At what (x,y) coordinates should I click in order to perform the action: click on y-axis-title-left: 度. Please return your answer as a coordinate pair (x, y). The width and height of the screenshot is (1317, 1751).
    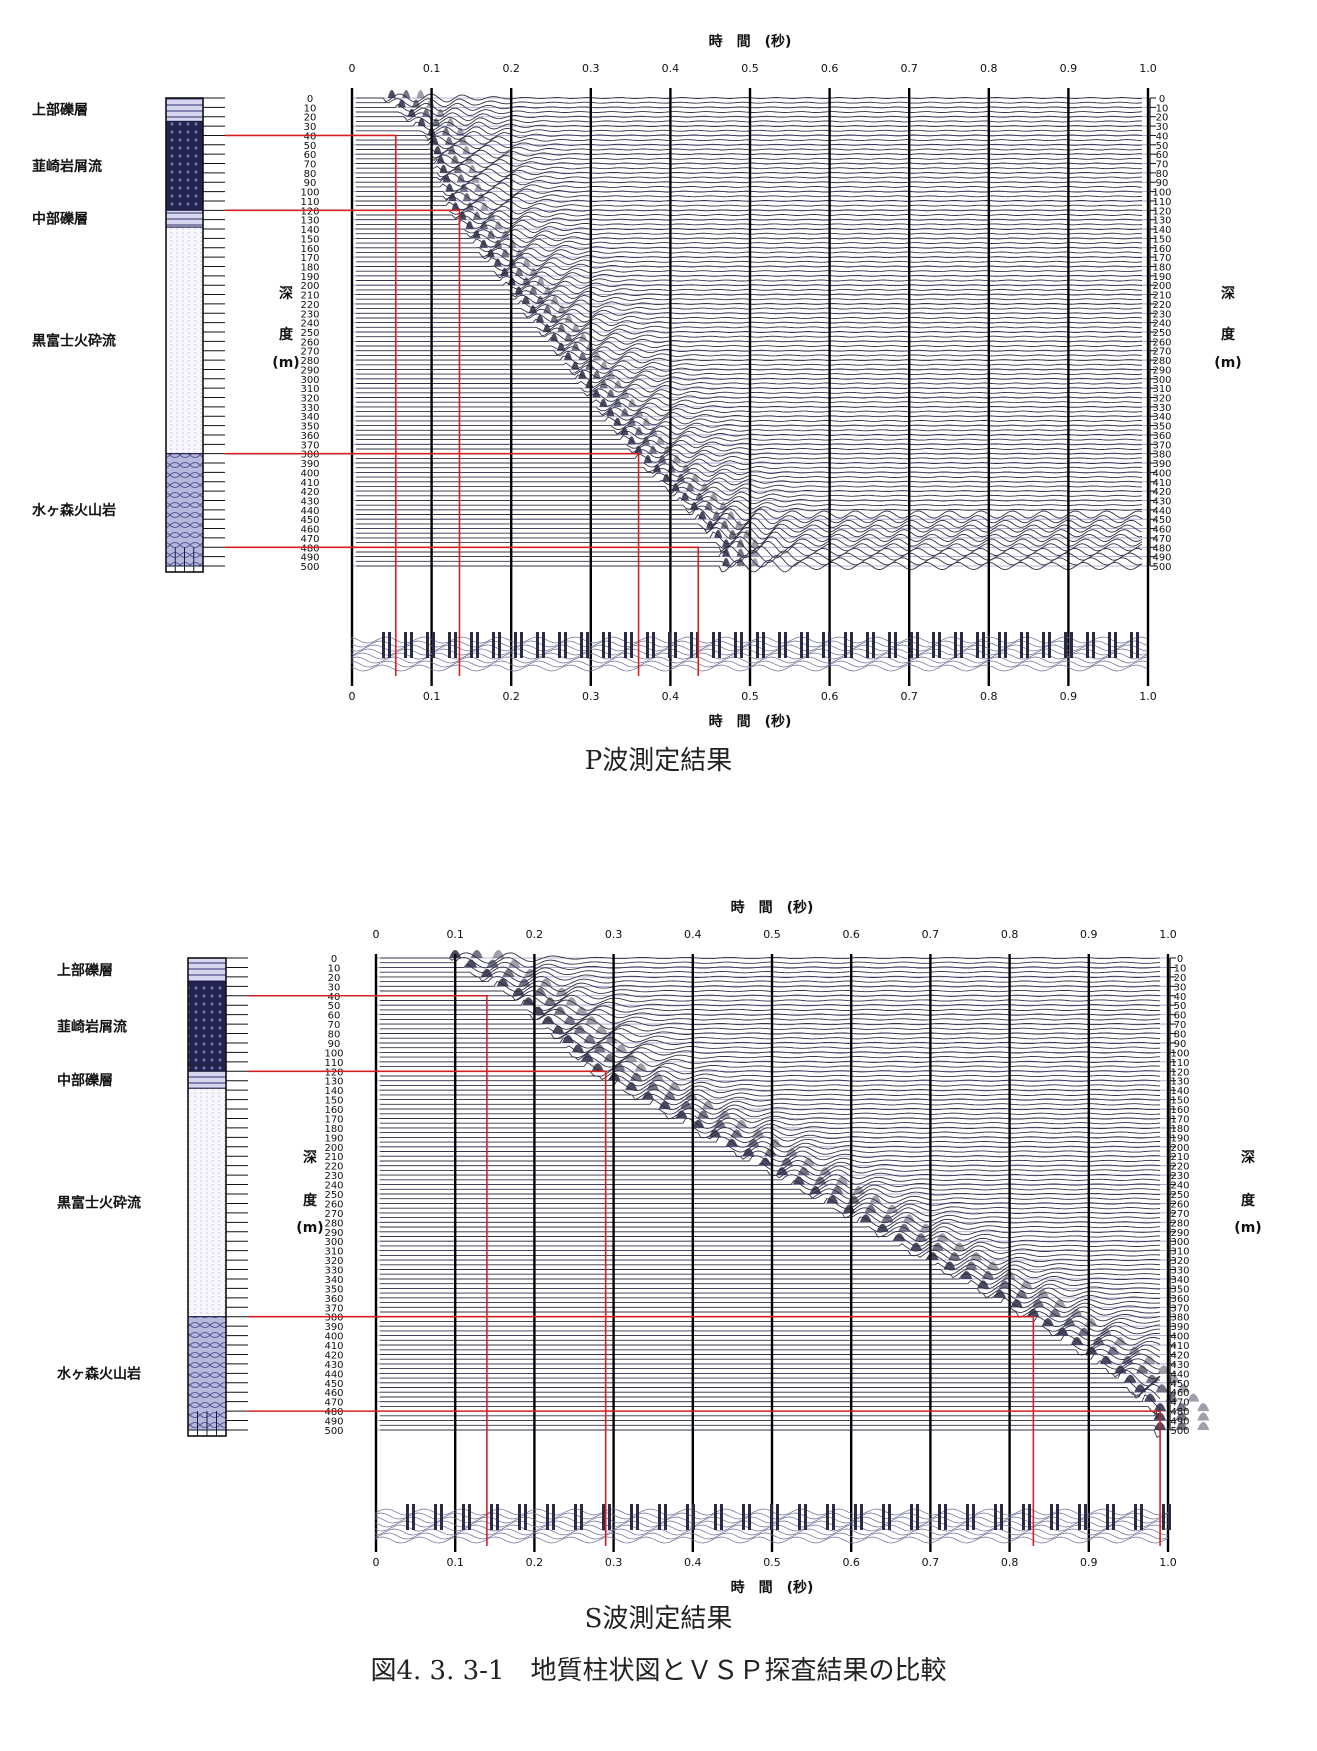
    Looking at the image, I should click on (286, 334).